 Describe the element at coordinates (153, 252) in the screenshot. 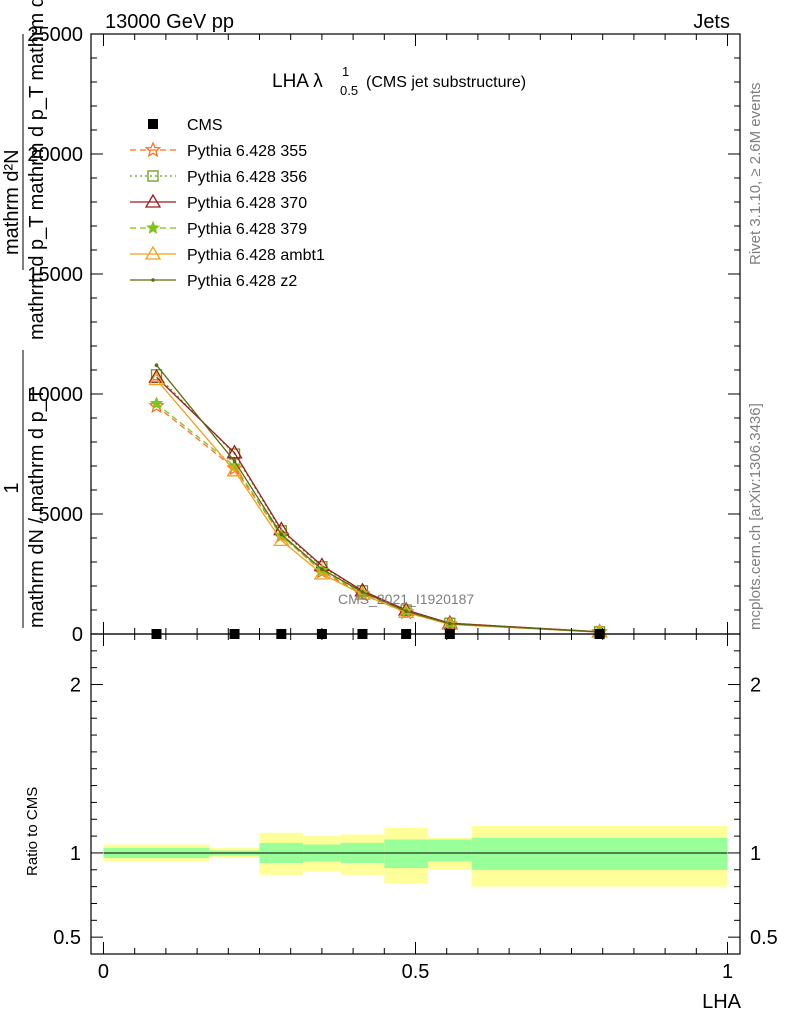

I see `legend-marker-pambt1` at that location.